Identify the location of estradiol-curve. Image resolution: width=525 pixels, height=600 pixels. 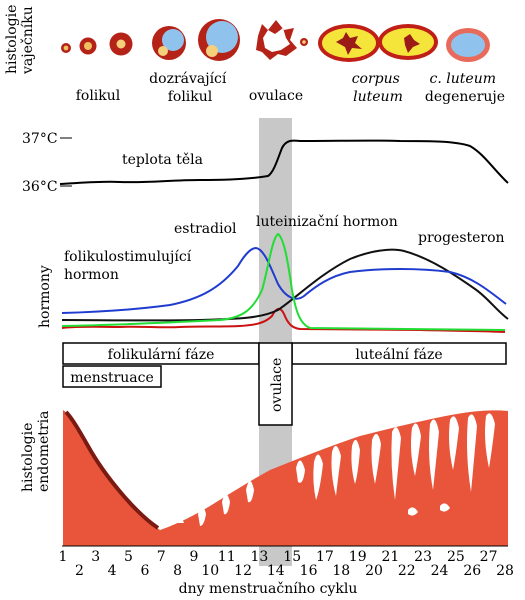
(284, 280).